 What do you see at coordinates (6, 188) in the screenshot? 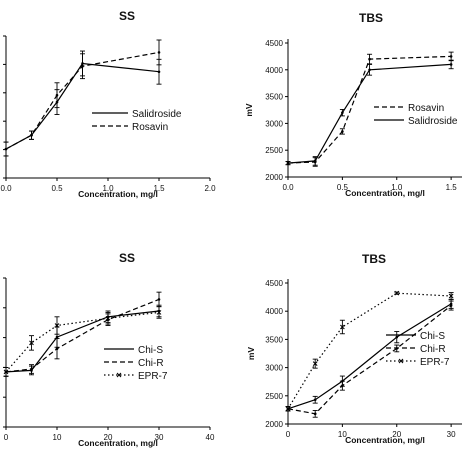
I see `x-tick-label: 0.0` at bounding box center [6, 188].